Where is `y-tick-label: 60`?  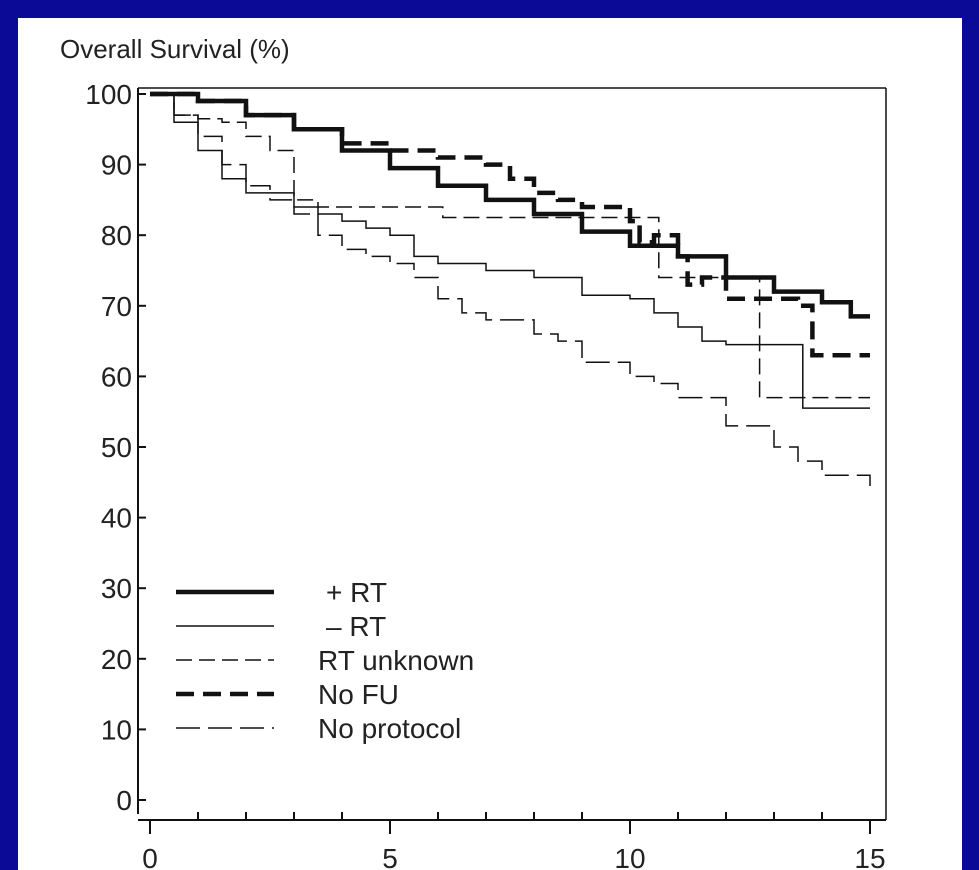 y-tick-label: 60 is located at coordinates (116, 376).